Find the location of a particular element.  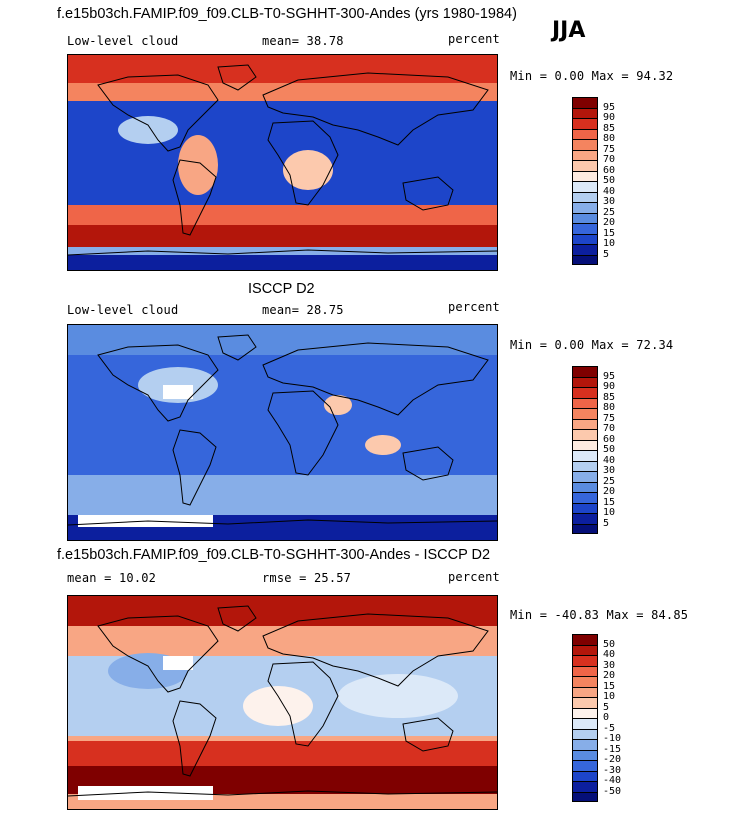

antarctic-band is located at coordinates (282, 262).